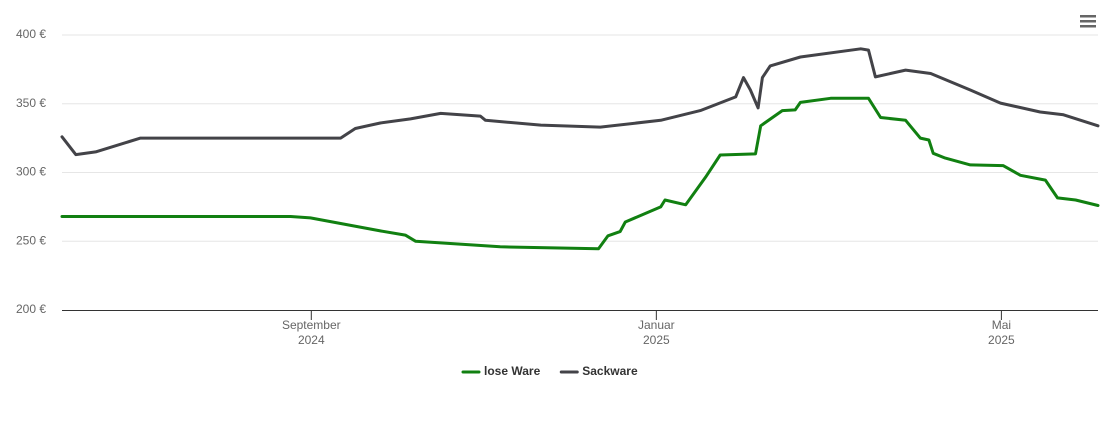 This screenshot has width=1110, height=422. What do you see at coordinates (31, 103) in the screenshot?
I see `y-tick-label: 350 €` at bounding box center [31, 103].